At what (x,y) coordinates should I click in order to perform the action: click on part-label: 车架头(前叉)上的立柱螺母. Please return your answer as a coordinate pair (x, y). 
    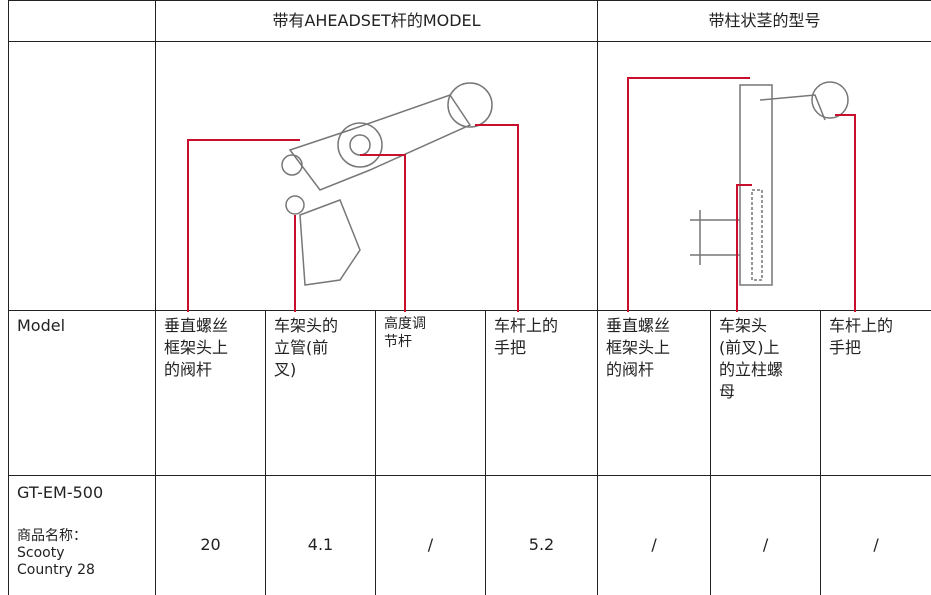
    Looking at the image, I should click on (766, 393).